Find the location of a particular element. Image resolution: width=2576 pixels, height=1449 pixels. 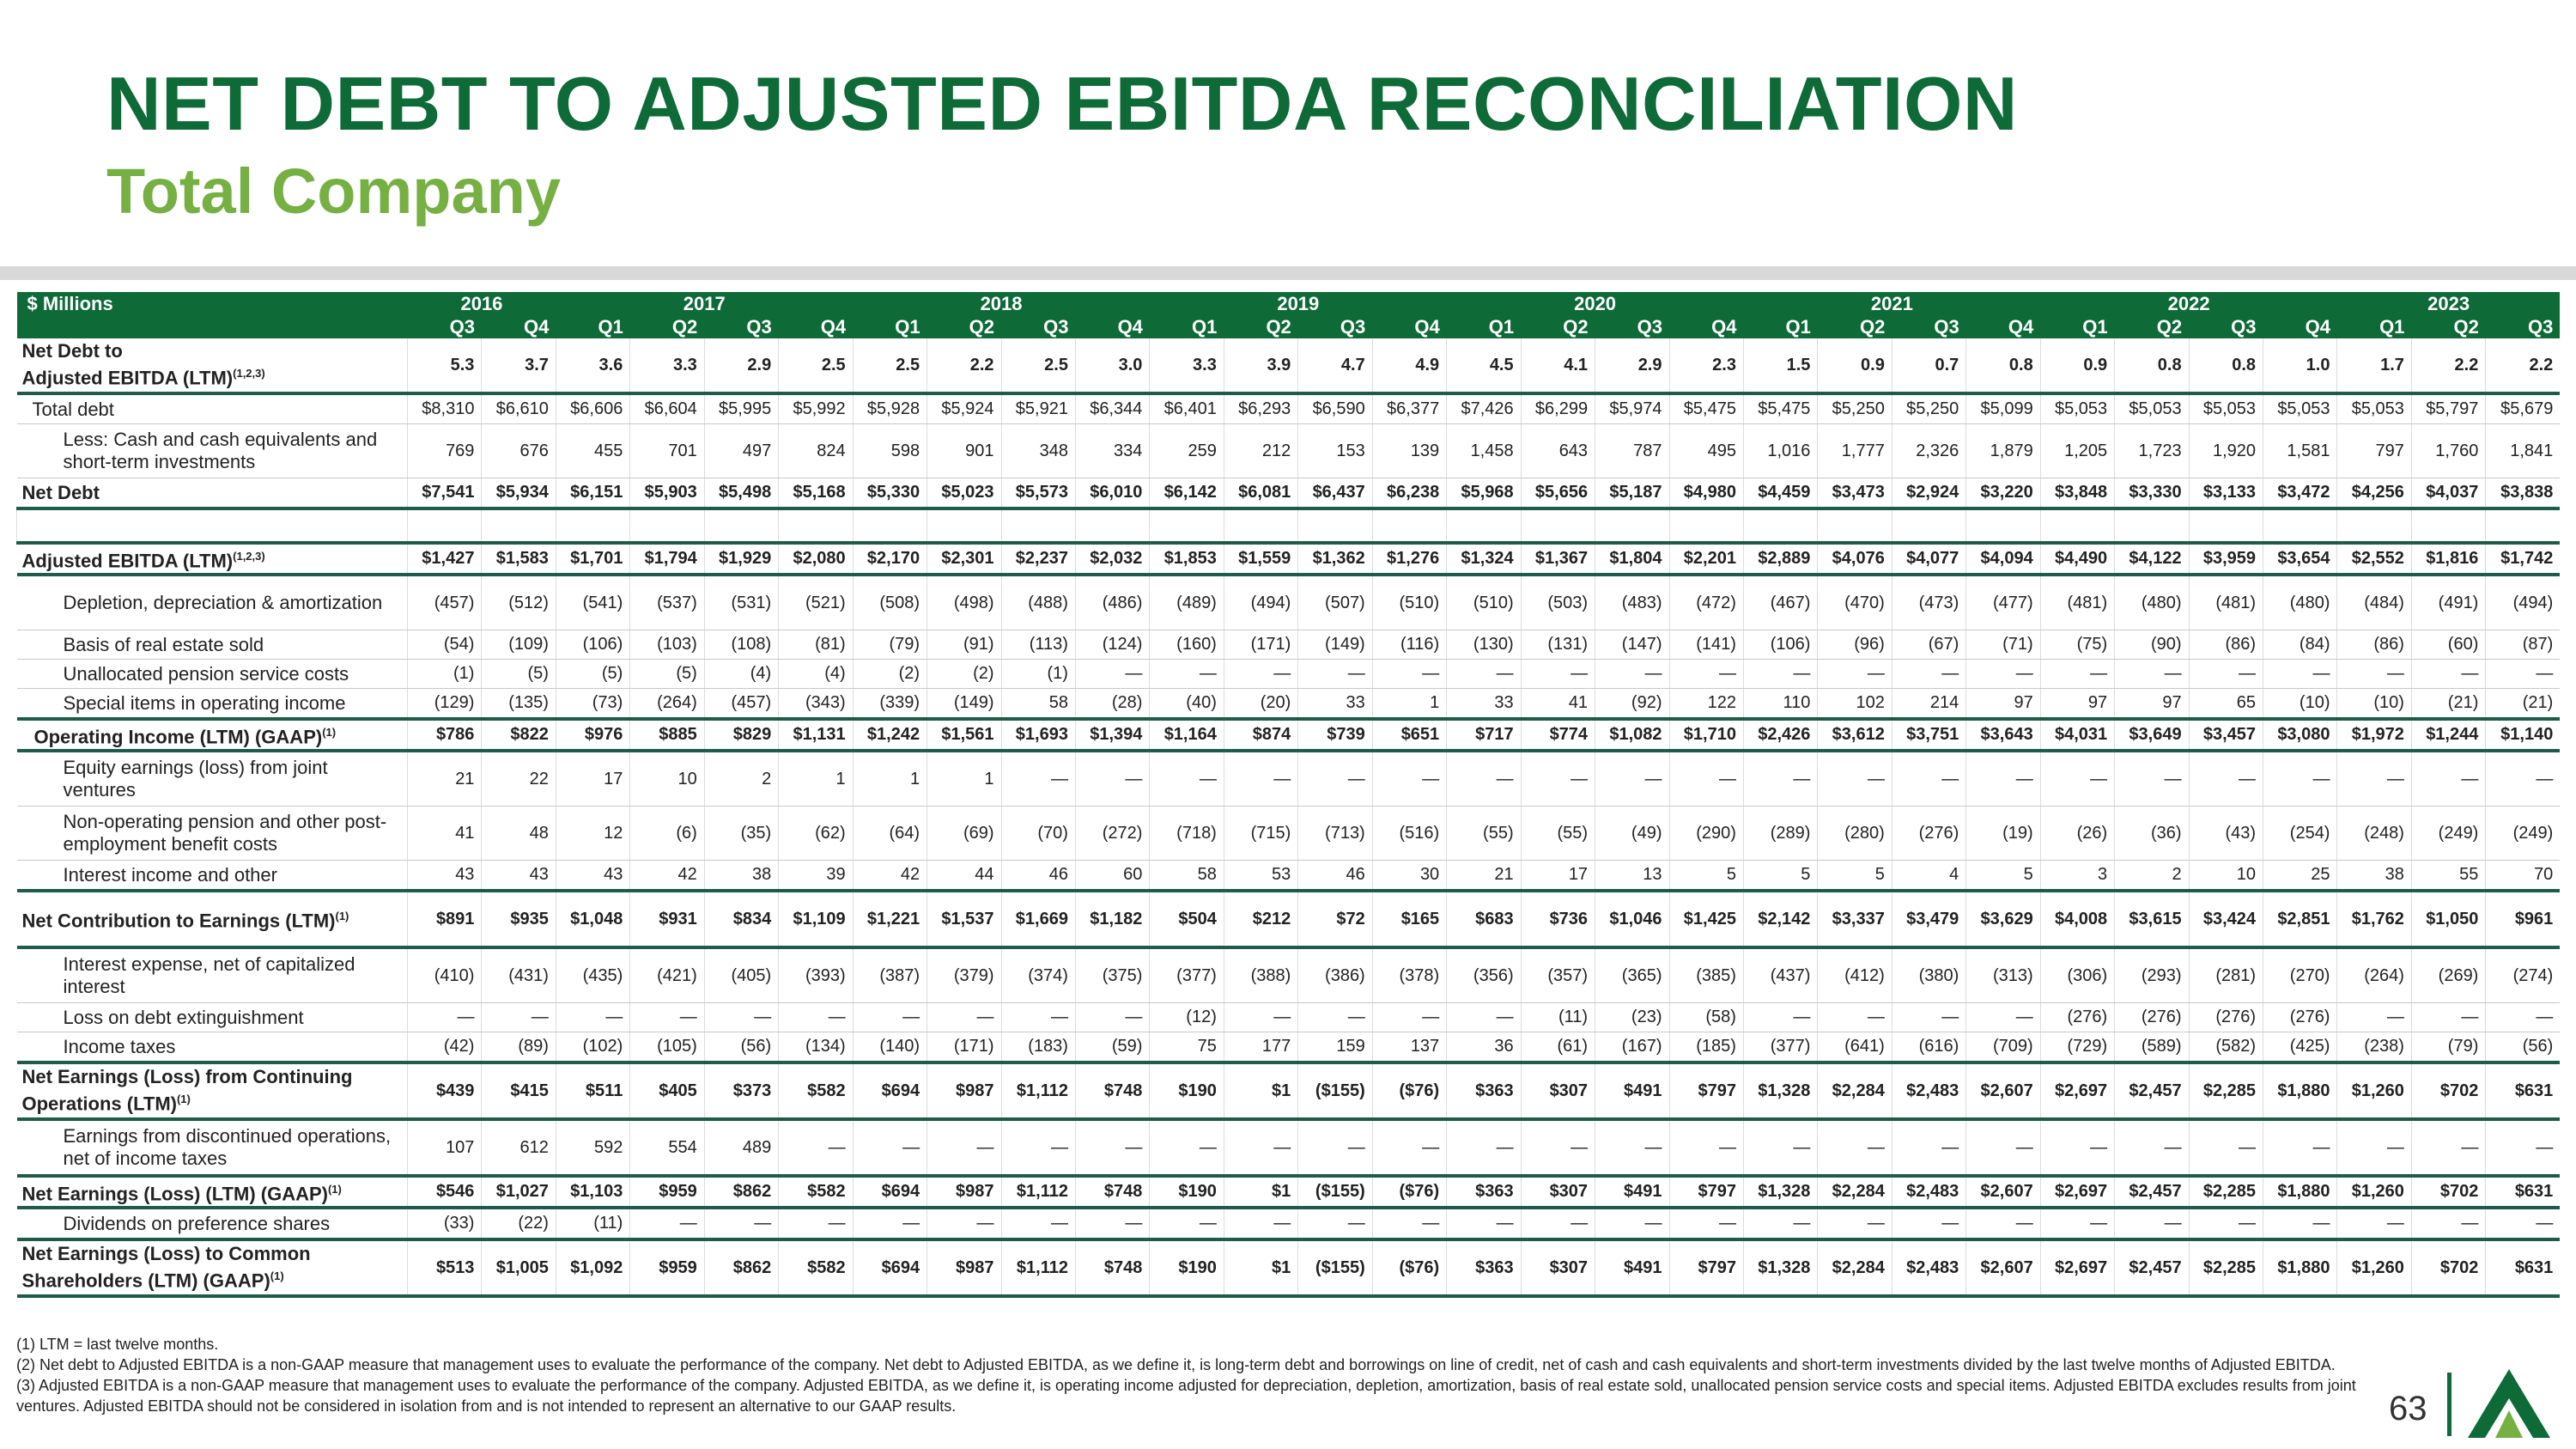

year-label: 2021 is located at coordinates (1892, 303).